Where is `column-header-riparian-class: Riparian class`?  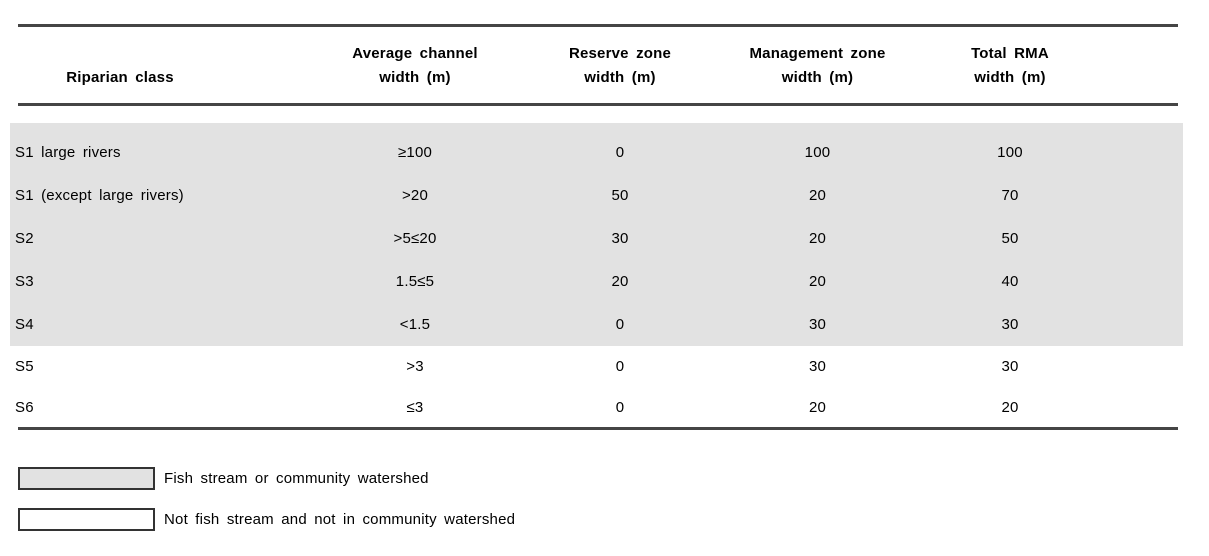 column-header-riparian-class: Riparian class is located at coordinates (120, 84).